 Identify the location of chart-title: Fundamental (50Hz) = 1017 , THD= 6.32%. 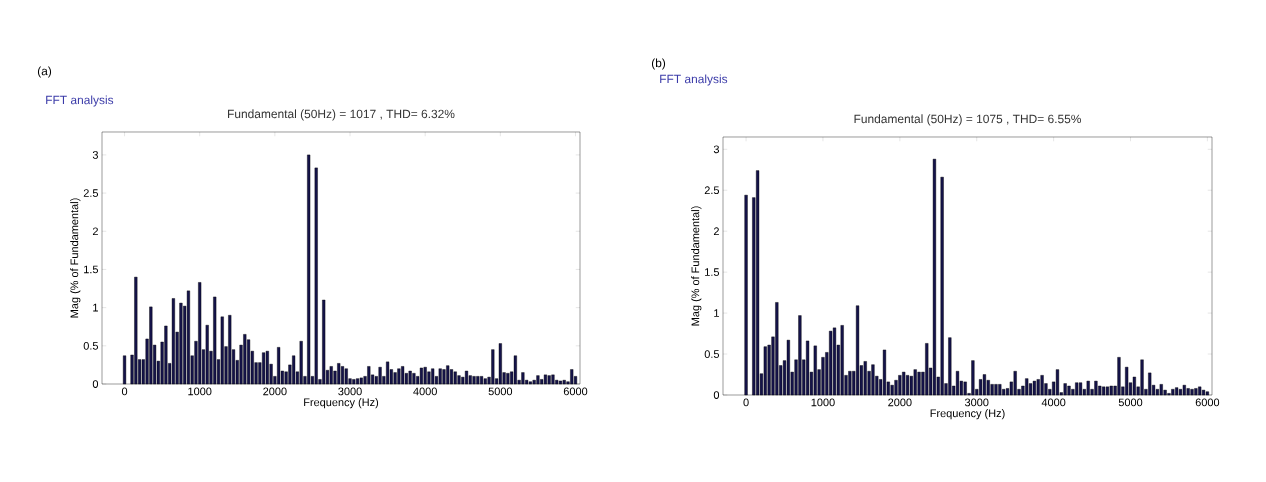
(341, 115).